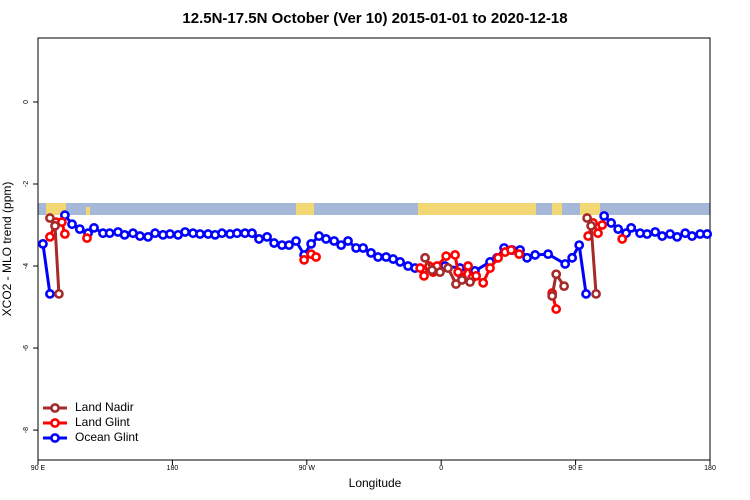 Image resolution: width=750 pixels, height=500 pixels. Describe the element at coordinates (26, 430) in the screenshot. I see `y-tick-label: -8` at that location.